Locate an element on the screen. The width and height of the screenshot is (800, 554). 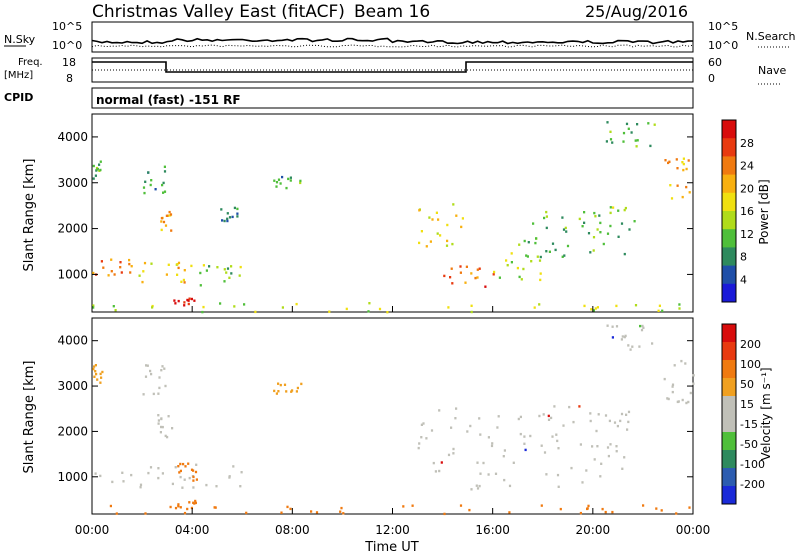
y-tick-label: 3000 is located at coordinates (72, 183).